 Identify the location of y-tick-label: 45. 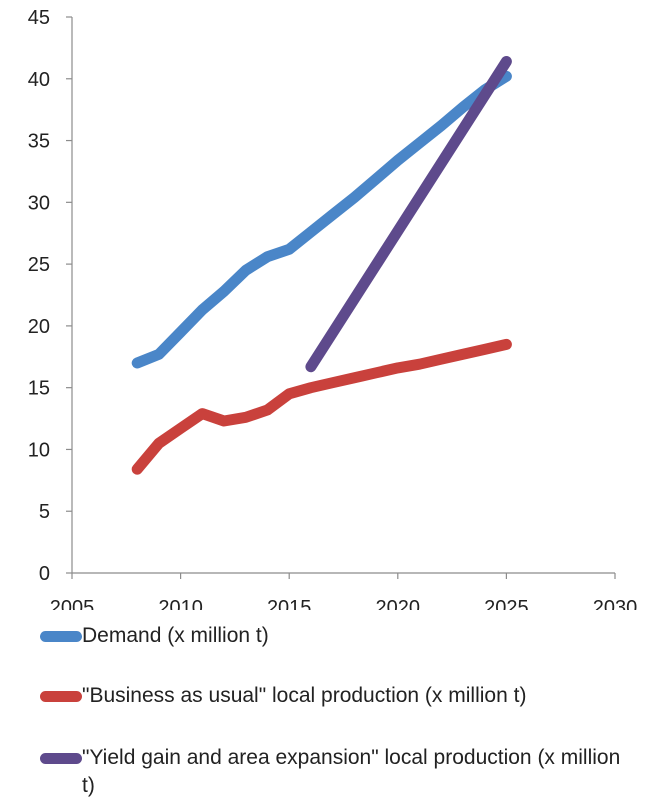
(39, 18).